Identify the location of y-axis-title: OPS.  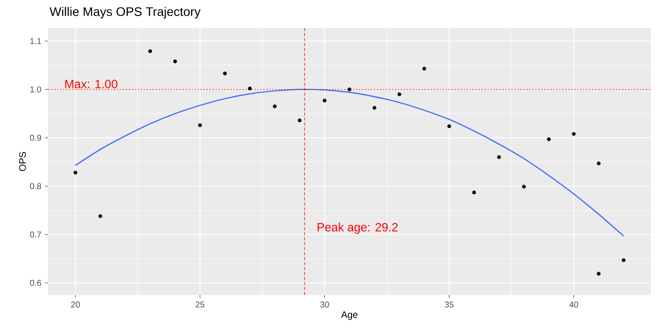
(22, 162).